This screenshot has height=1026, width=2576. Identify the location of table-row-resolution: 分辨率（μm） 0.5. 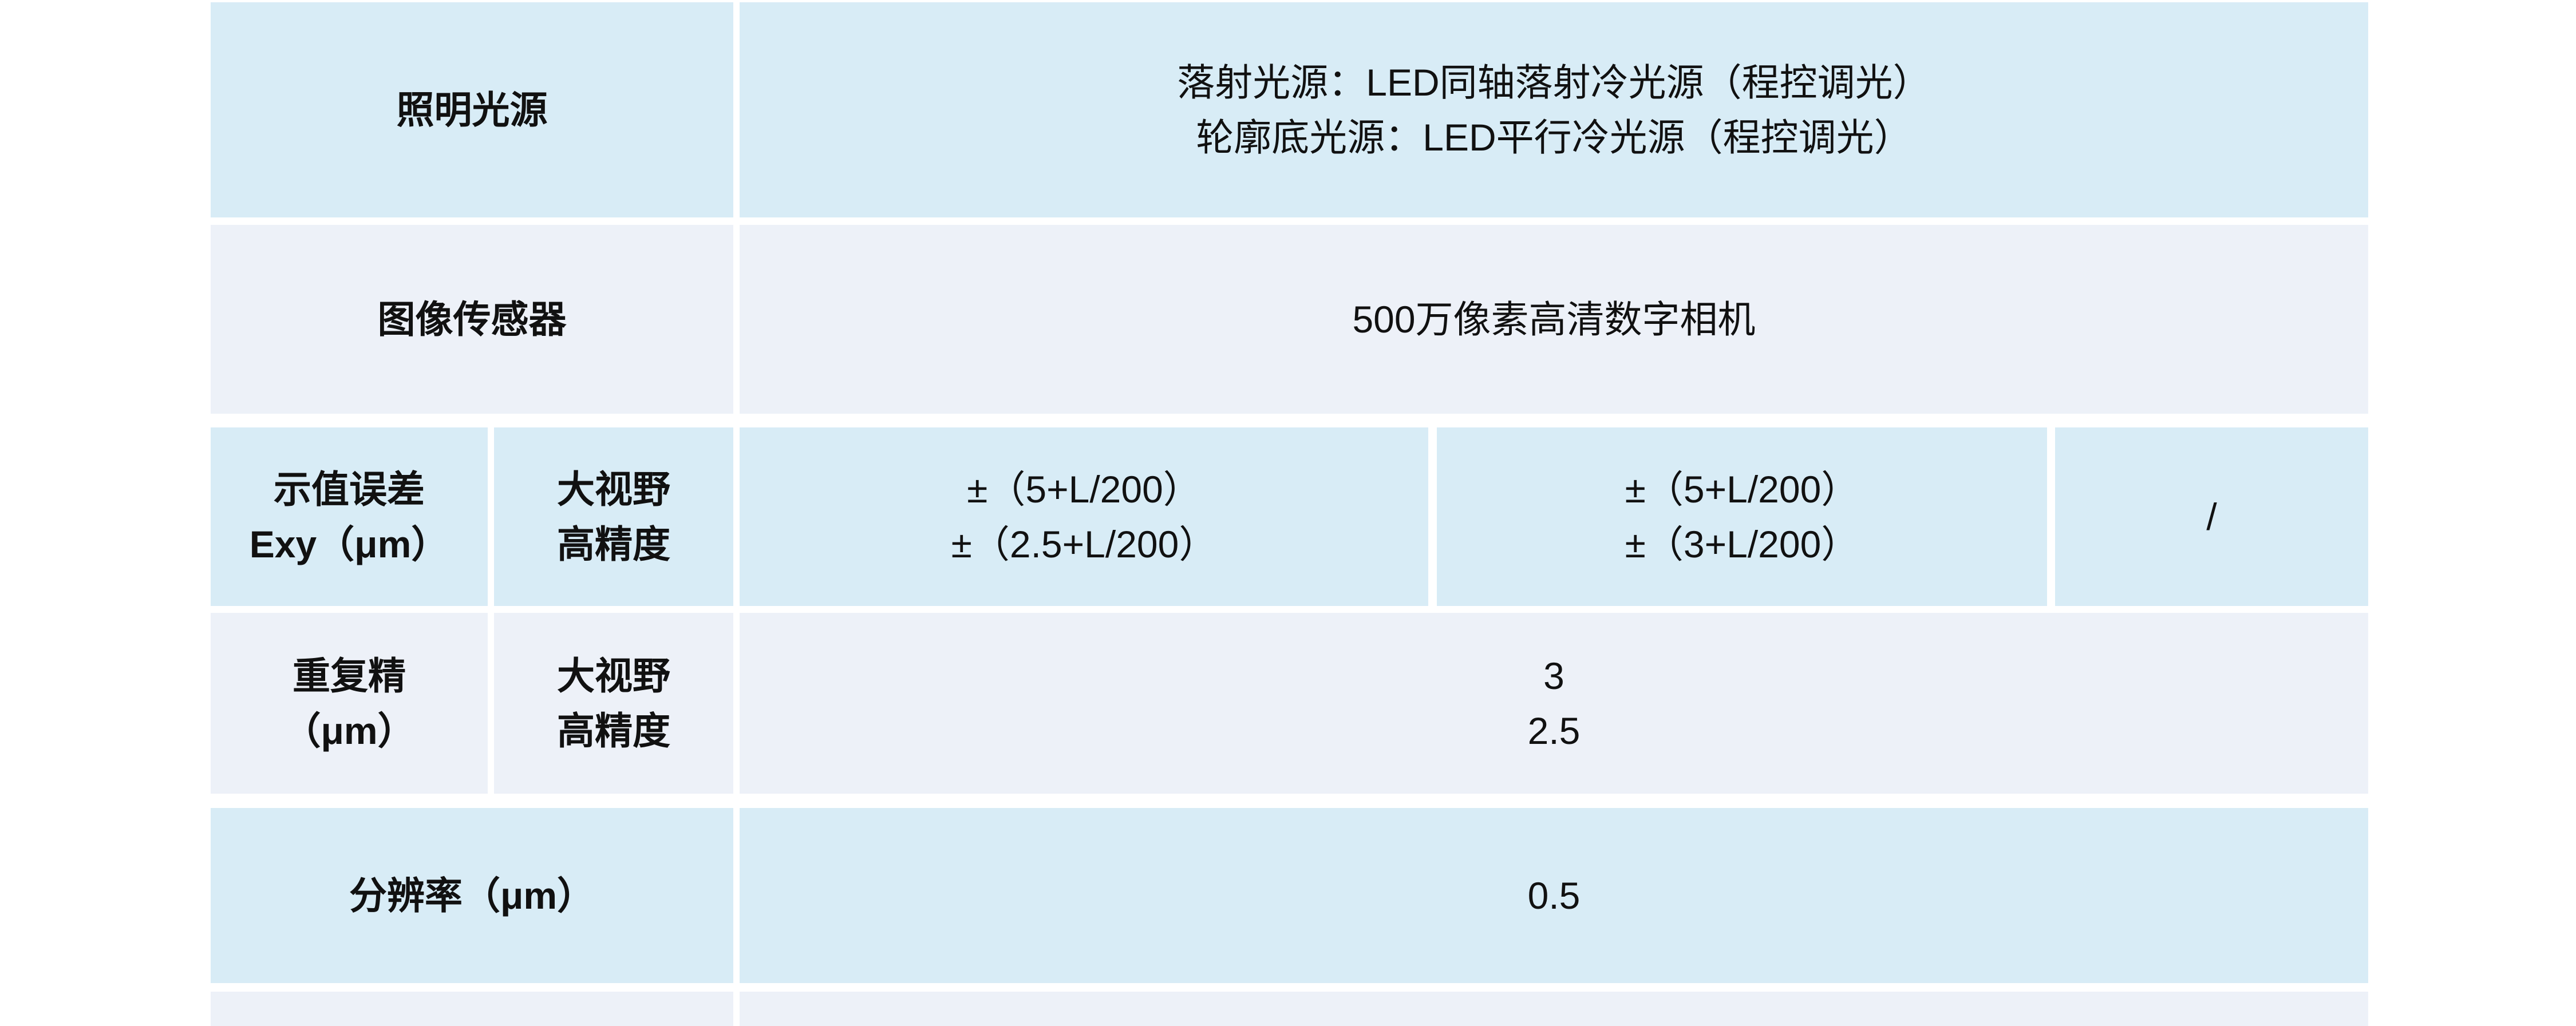
(1289, 895).